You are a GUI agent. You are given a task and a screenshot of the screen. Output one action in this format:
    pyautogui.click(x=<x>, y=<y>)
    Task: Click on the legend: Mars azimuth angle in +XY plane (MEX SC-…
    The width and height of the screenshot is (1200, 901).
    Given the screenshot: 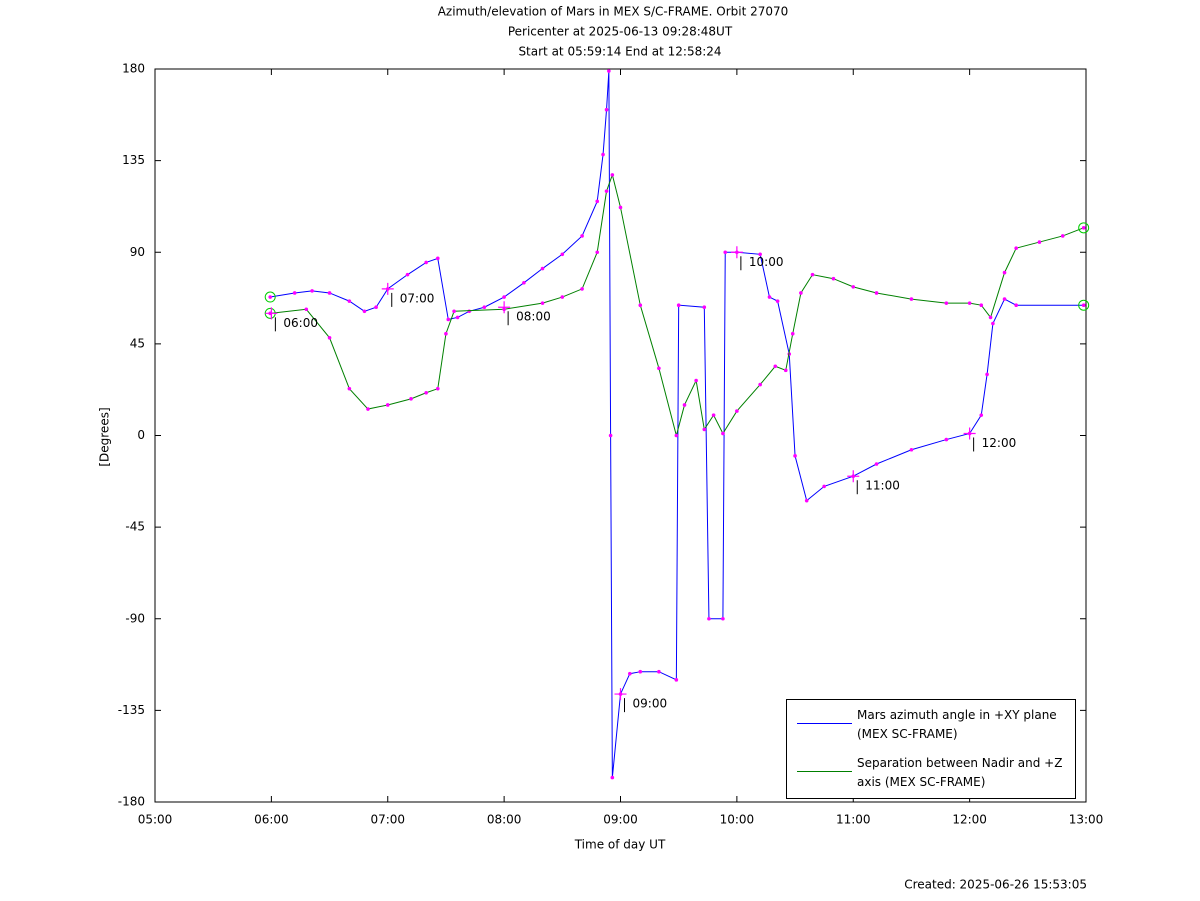 What is the action you would take?
    pyautogui.click(x=931, y=749)
    